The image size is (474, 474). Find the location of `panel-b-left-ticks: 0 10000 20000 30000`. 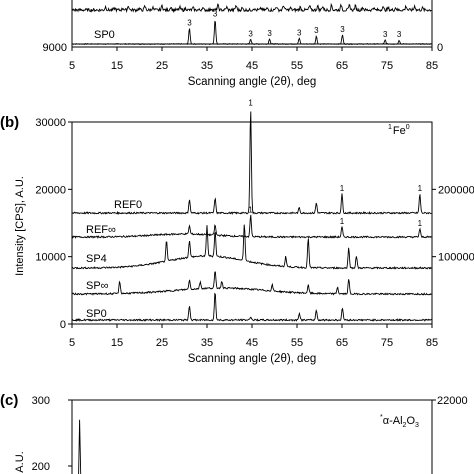

panel-b-left-ticks: 0 10000 20000 30000 is located at coordinates (53, 224).